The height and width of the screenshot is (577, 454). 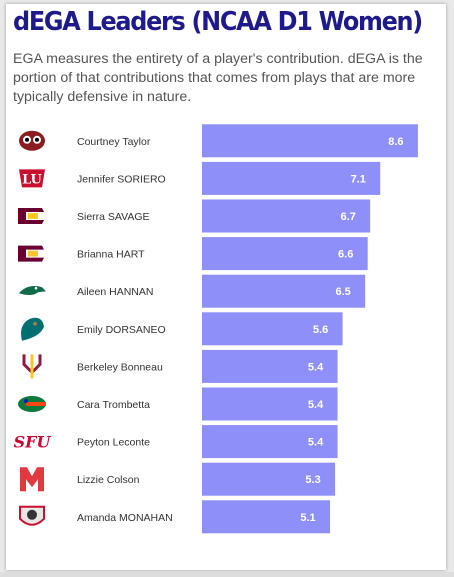 What do you see at coordinates (218, 22) in the screenshot?
I see `chart-title: dEGA Leaders (NCAA D1 Women)` at bounding box center [218, 22].